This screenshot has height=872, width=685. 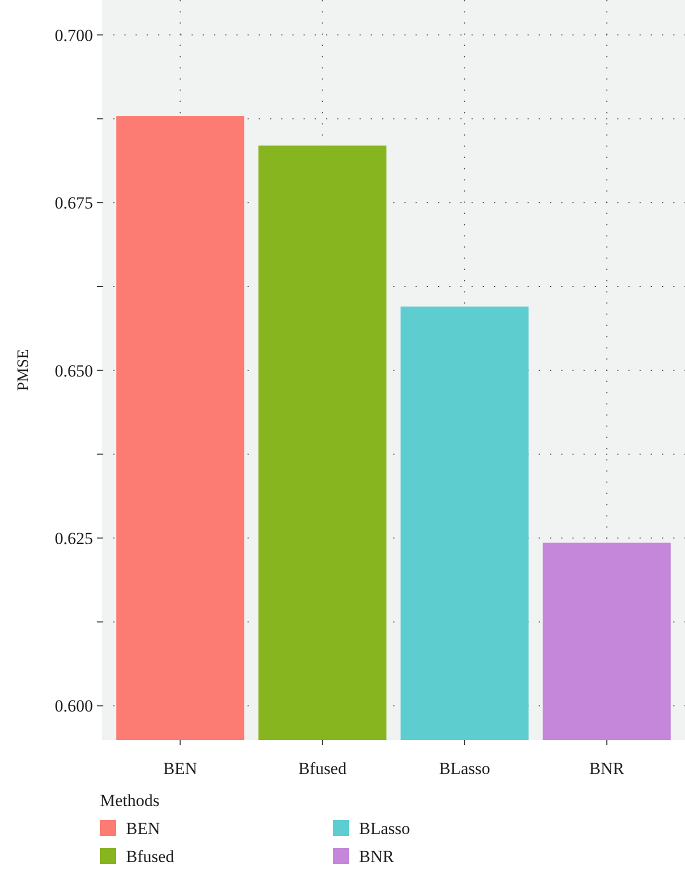 What do you see at coordinates (73, 538) in the screenshot?
I see `y-tick-label: 0.625` at bounding box center [73, 538].